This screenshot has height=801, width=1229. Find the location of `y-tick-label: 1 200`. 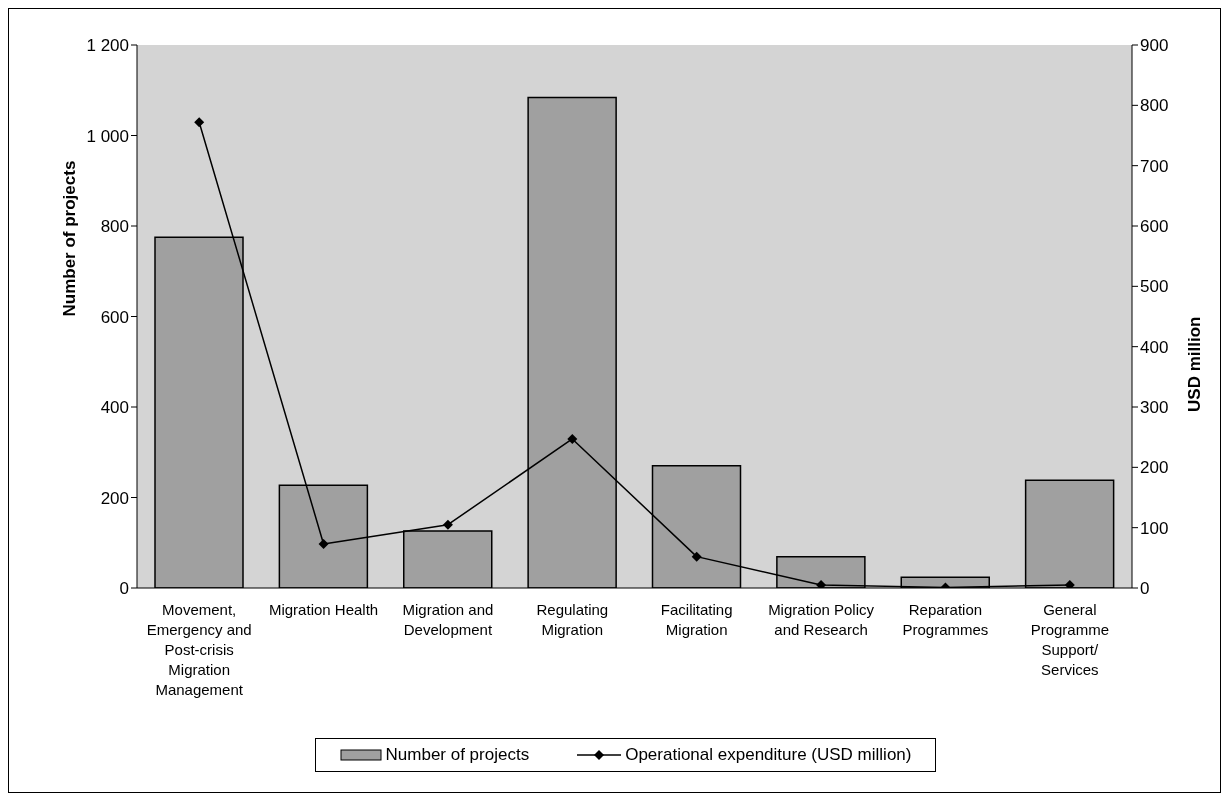

y-tick-label: 1 200 is located at coordinates (107, 46).